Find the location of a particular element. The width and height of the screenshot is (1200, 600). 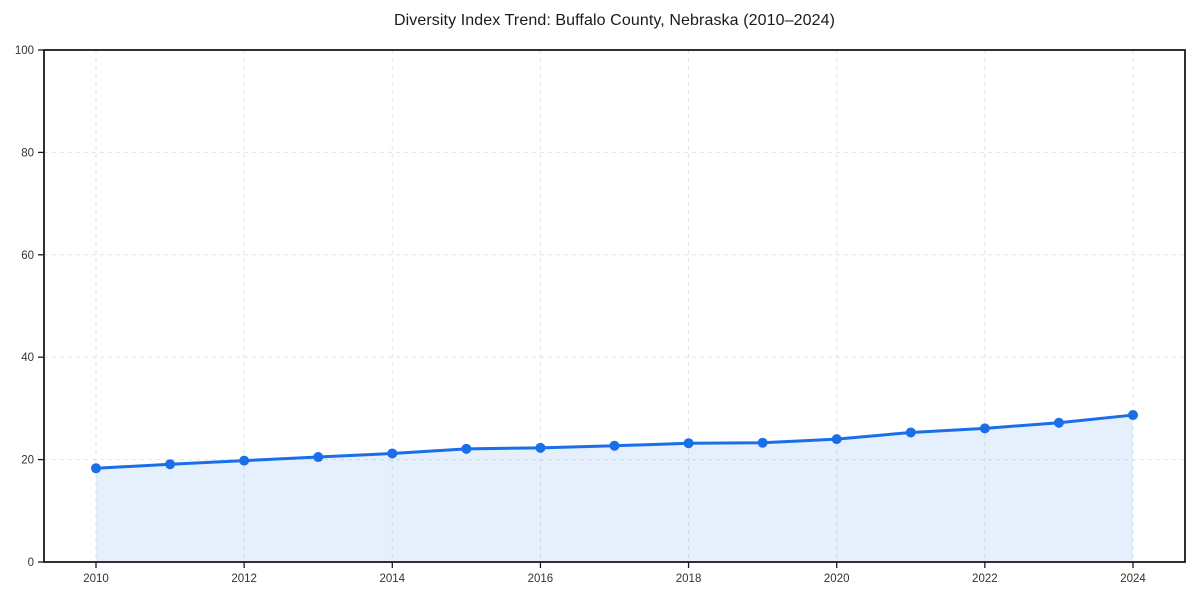

x-axis-tick-label: 2016 is located at coordinates (541, 579).